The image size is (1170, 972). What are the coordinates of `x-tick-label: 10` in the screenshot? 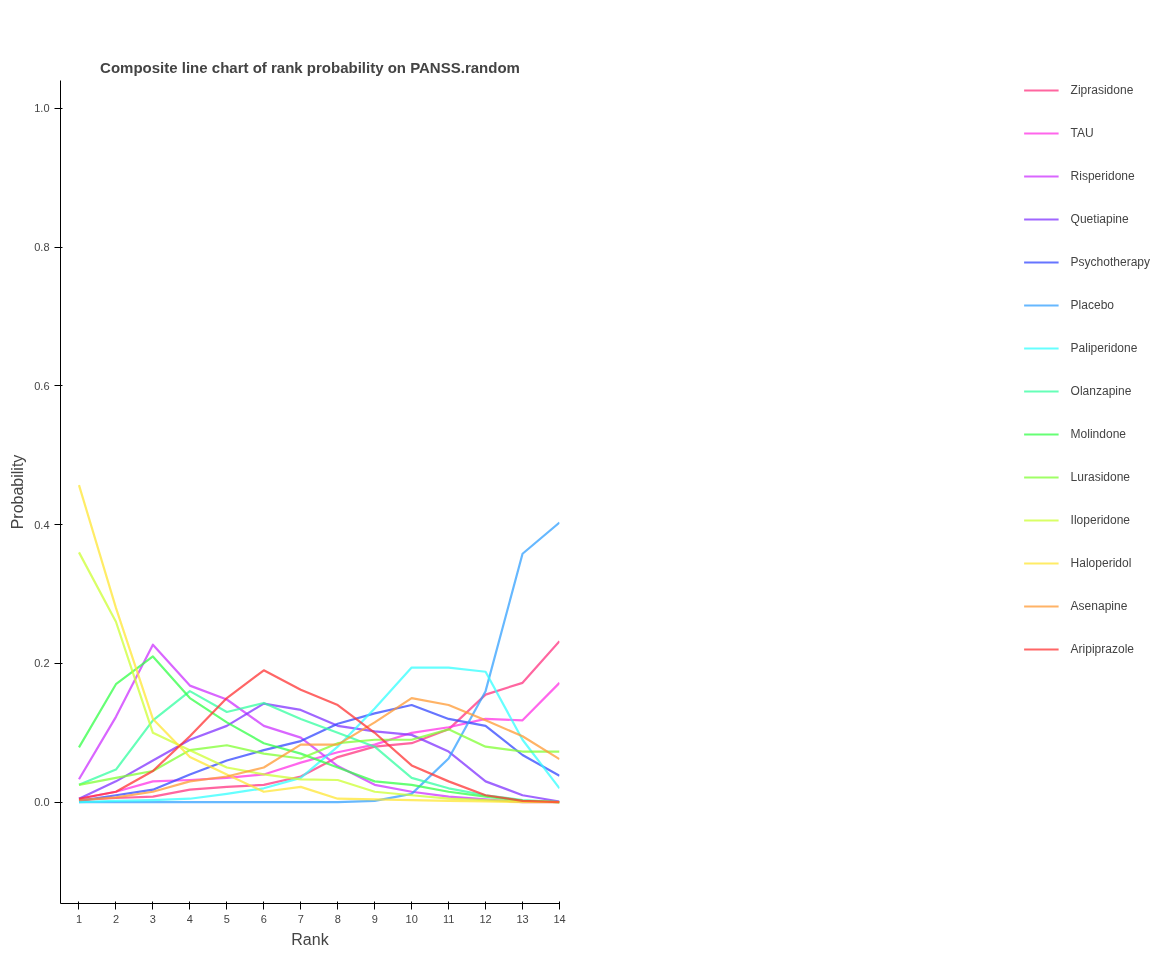 It's located at (411, 918).